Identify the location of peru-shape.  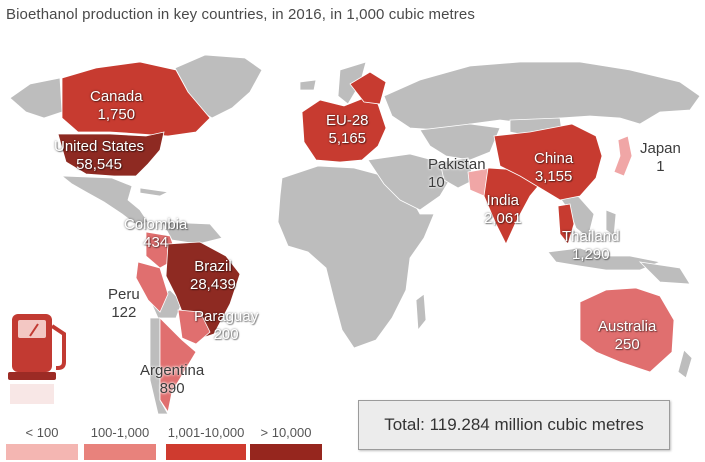
(152, 287).